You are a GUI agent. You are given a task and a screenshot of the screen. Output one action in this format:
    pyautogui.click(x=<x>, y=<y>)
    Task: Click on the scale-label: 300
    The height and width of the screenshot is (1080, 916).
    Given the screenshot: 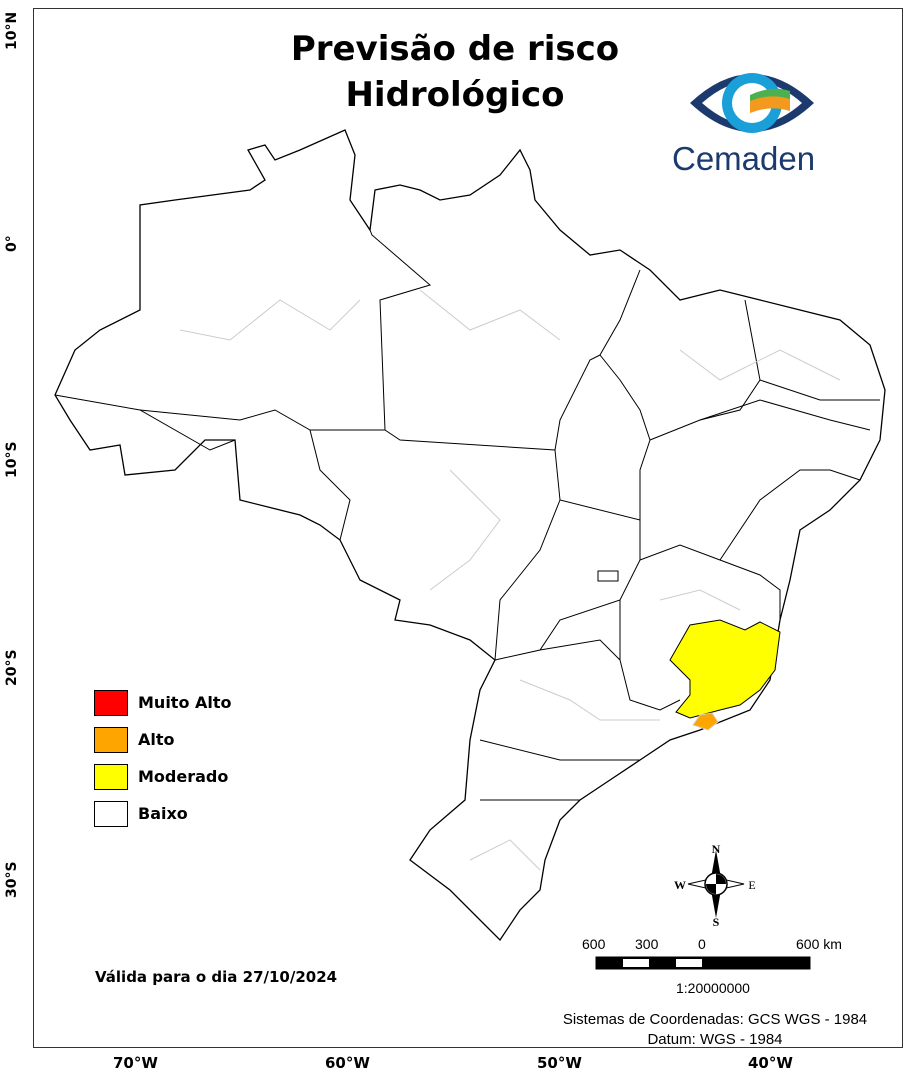 What is the action you would take?
    pyautogui.click(x=647, y=944)
    